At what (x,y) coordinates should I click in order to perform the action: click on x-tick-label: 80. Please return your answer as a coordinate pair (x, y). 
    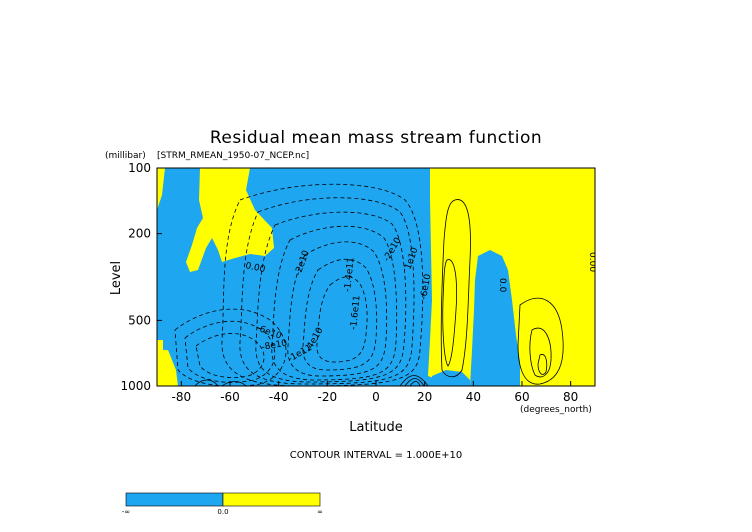
    Looking at the image, I should click on (570, 397).